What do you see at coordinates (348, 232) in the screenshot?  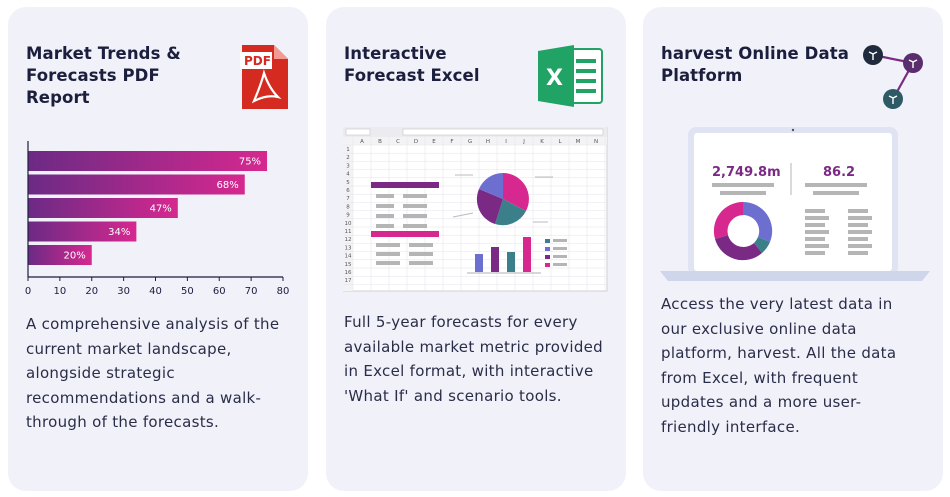 I see `svg-text: 11` at bounding box center [348, 232].